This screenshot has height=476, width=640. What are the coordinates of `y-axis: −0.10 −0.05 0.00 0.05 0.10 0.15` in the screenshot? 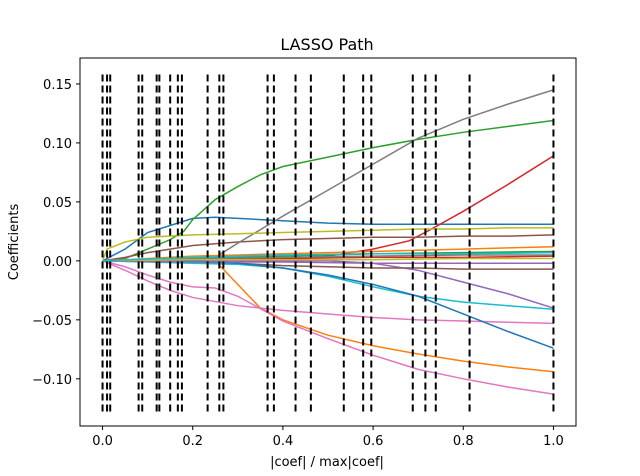 It's located at (56, 233).